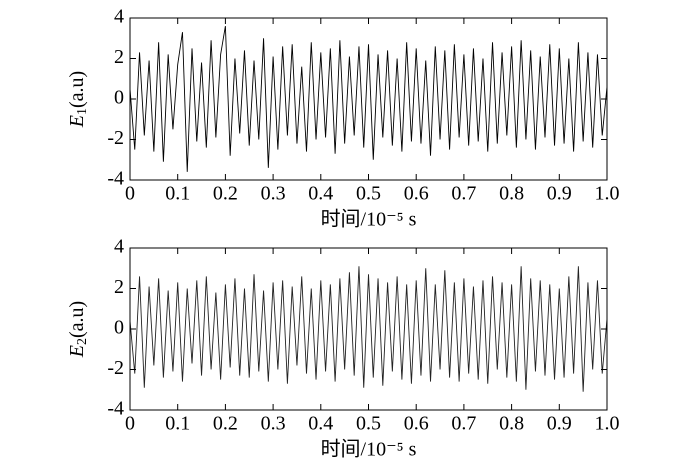  Describe the element at coordinates (82, 111) in the screenshot. I see `y-label-subscript: 1` at that location.